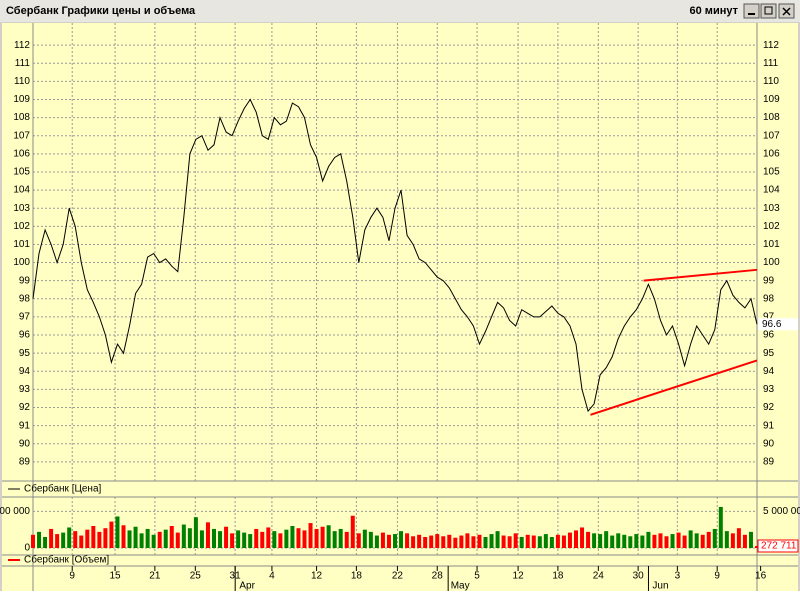  I want to click on x-tick-label: 28, so click(438, 576).